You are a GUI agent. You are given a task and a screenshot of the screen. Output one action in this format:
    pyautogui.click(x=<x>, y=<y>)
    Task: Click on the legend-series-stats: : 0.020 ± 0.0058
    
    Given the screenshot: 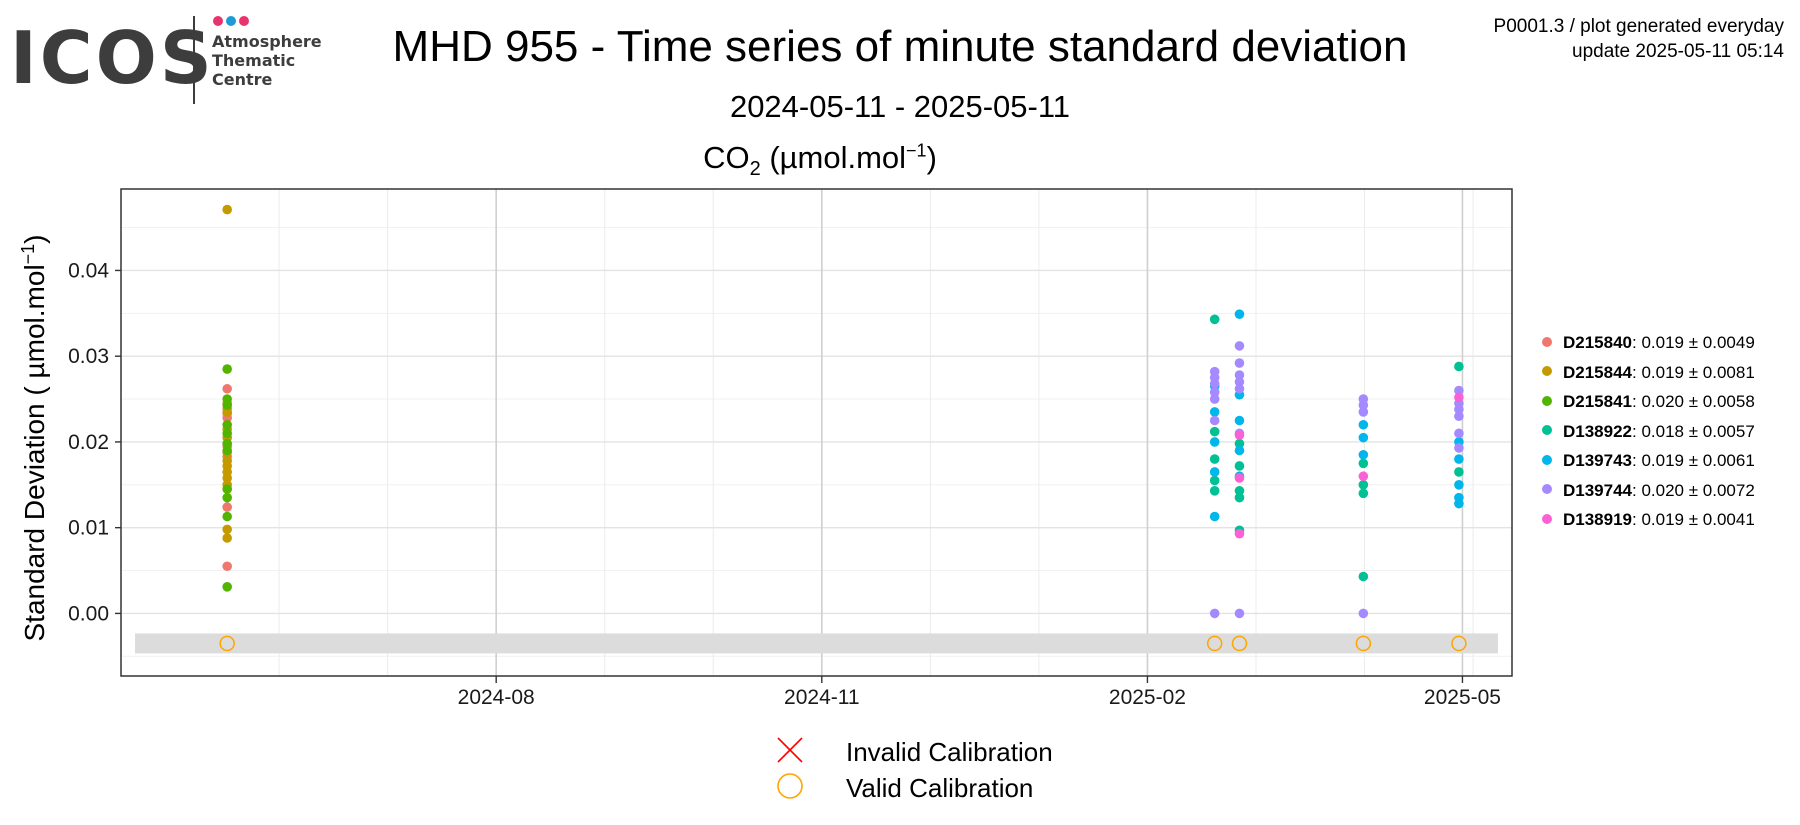 What is the action you would take?
    pyautogui.click(x=1693, y=401)
    